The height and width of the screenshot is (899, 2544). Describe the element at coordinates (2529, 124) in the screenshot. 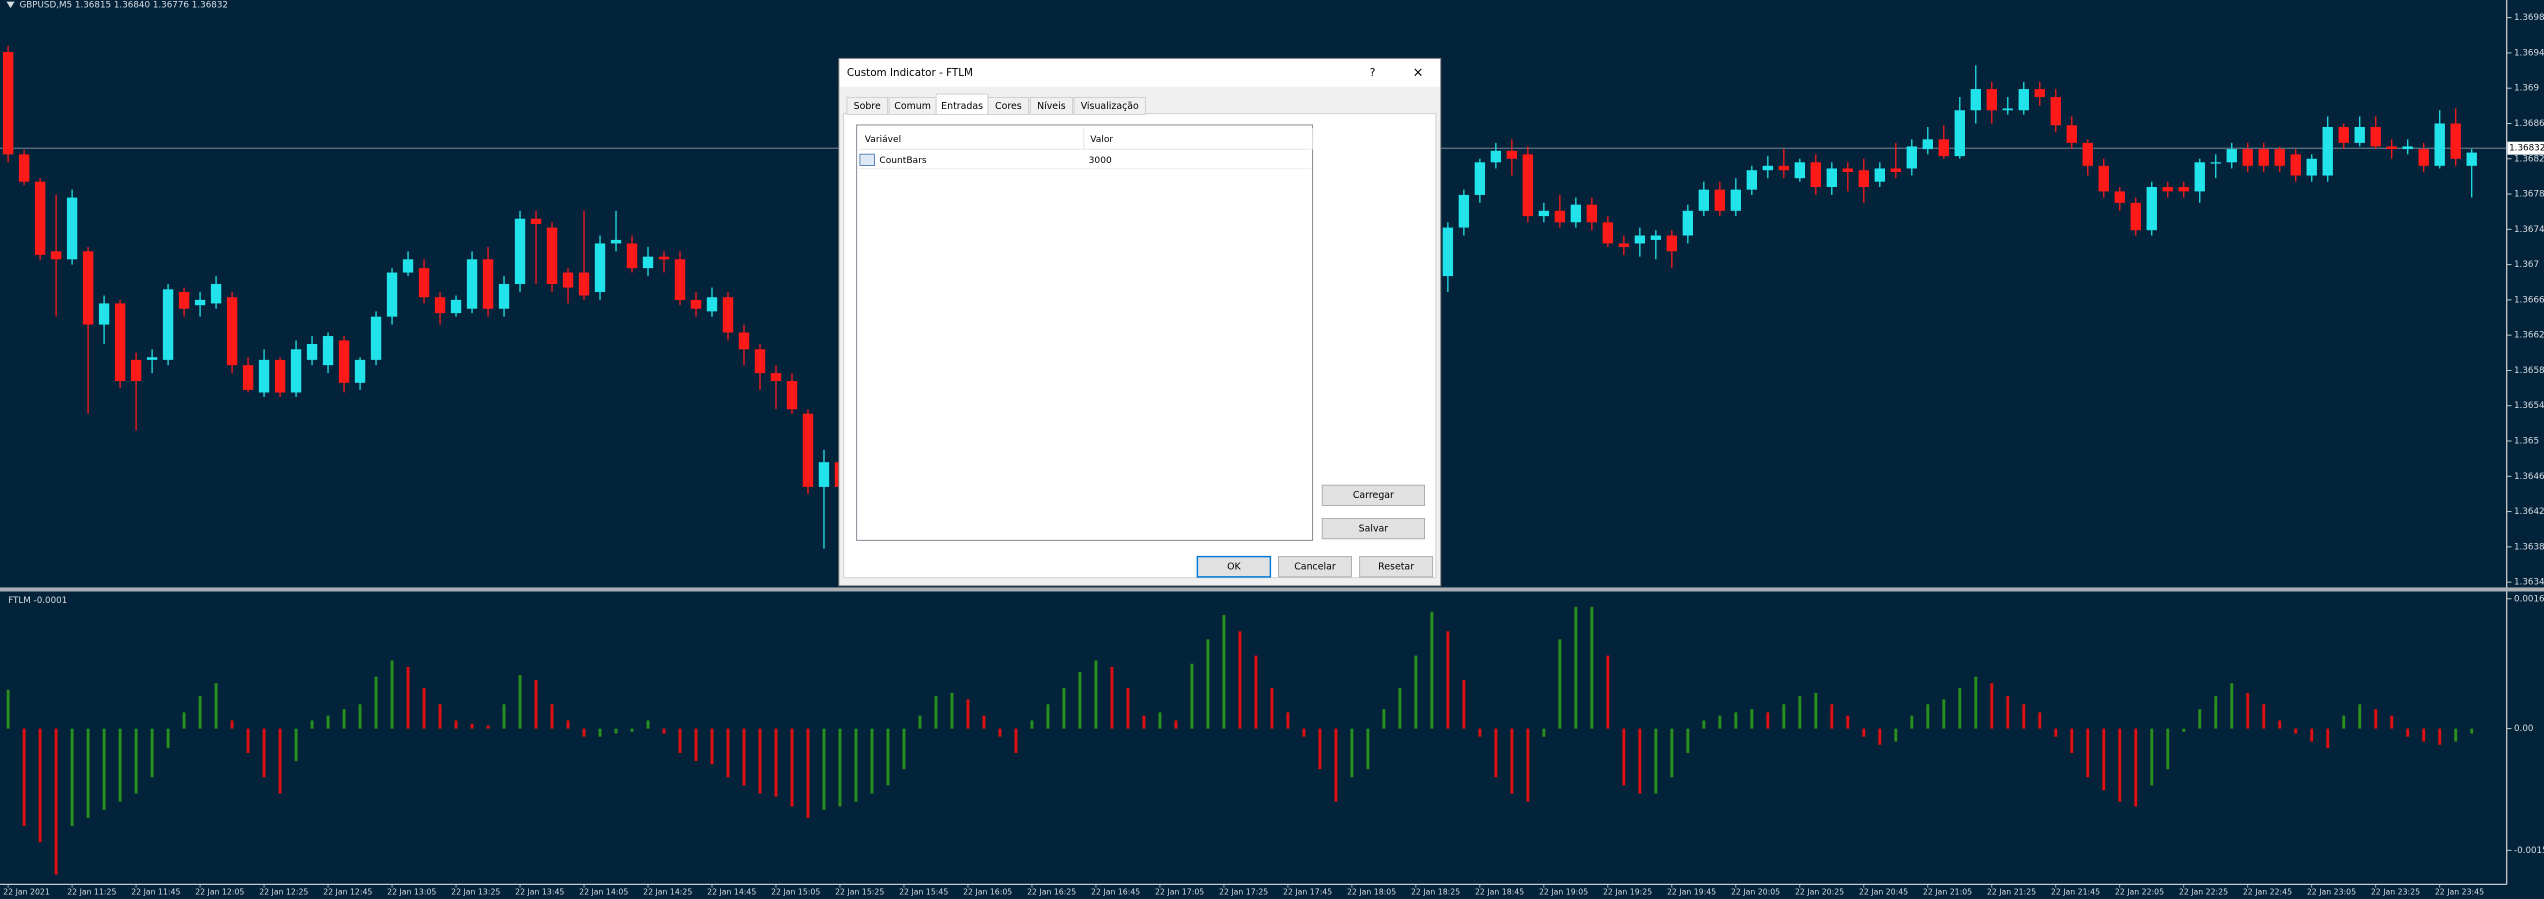

I see `y-tick-label: 1.3686` at that location.